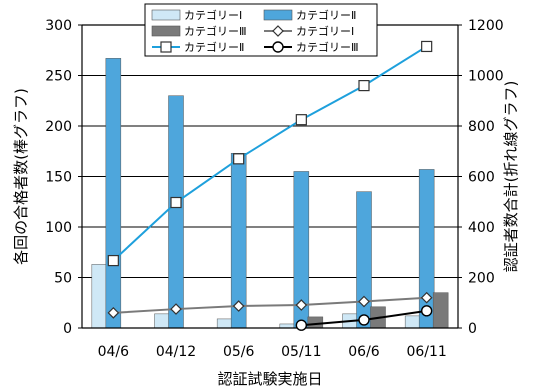 The height and width of the screenshot is (392, 539). I want to click on x-tick-label: 04/6, so click(114, 352).